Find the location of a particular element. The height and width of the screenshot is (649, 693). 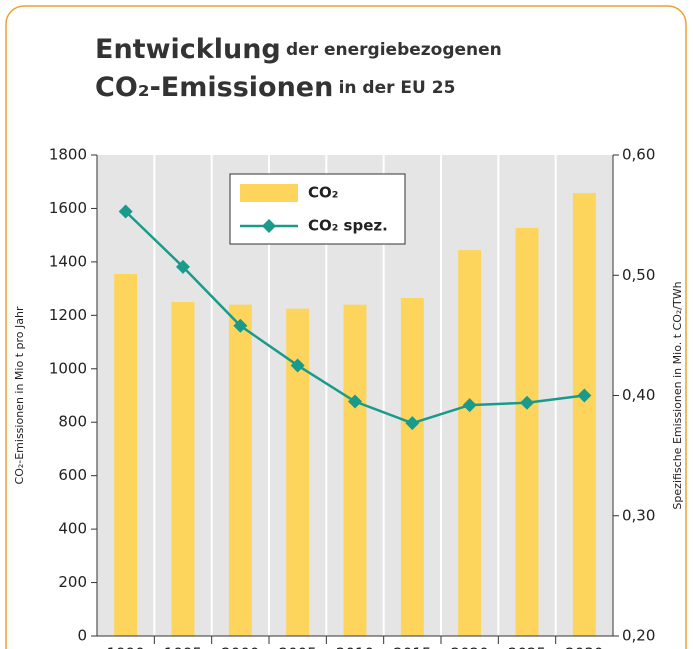

legend-marker is located at coordinates (269, 226).